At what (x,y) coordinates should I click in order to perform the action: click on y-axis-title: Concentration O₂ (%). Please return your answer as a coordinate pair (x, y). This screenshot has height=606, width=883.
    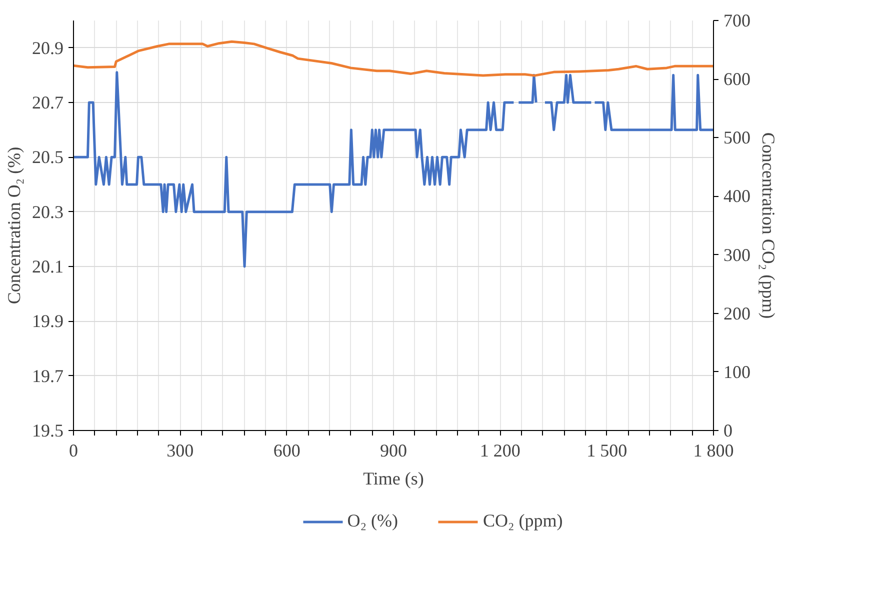
    Looking at the image, I should click on (14, 225).